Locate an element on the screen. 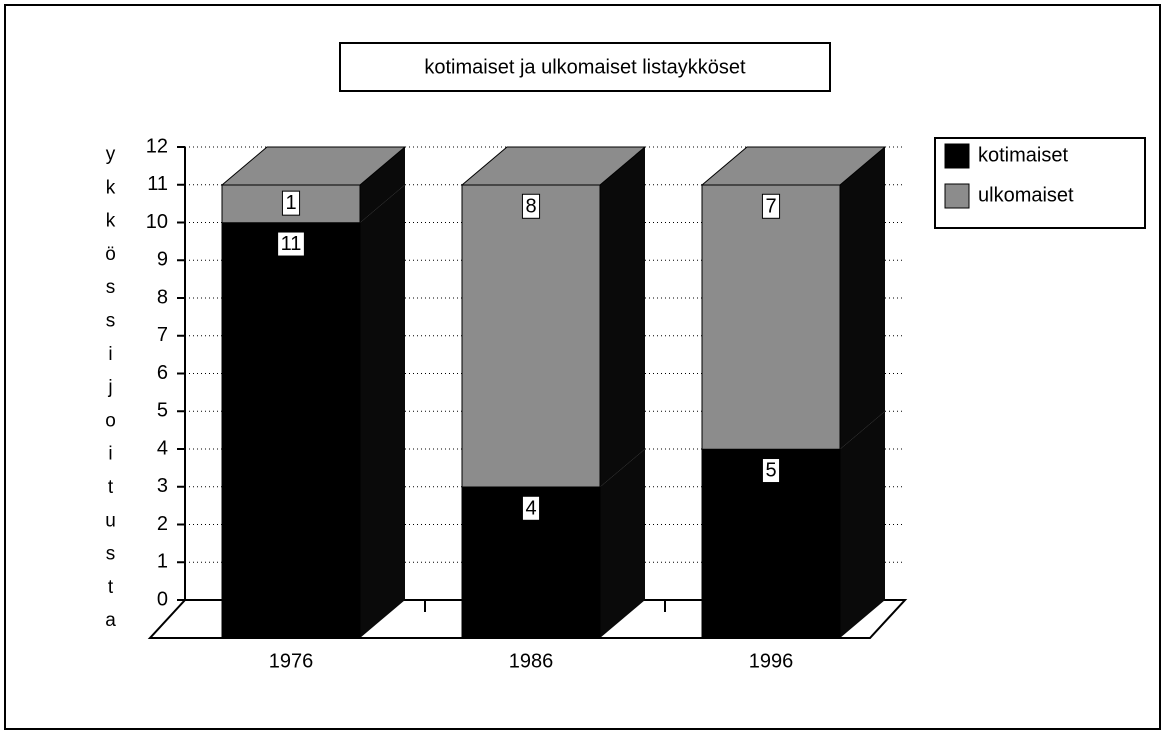 This screenshot has height=736, width=1167. y-tick-label: 9 is located at coordinates (162, 260).